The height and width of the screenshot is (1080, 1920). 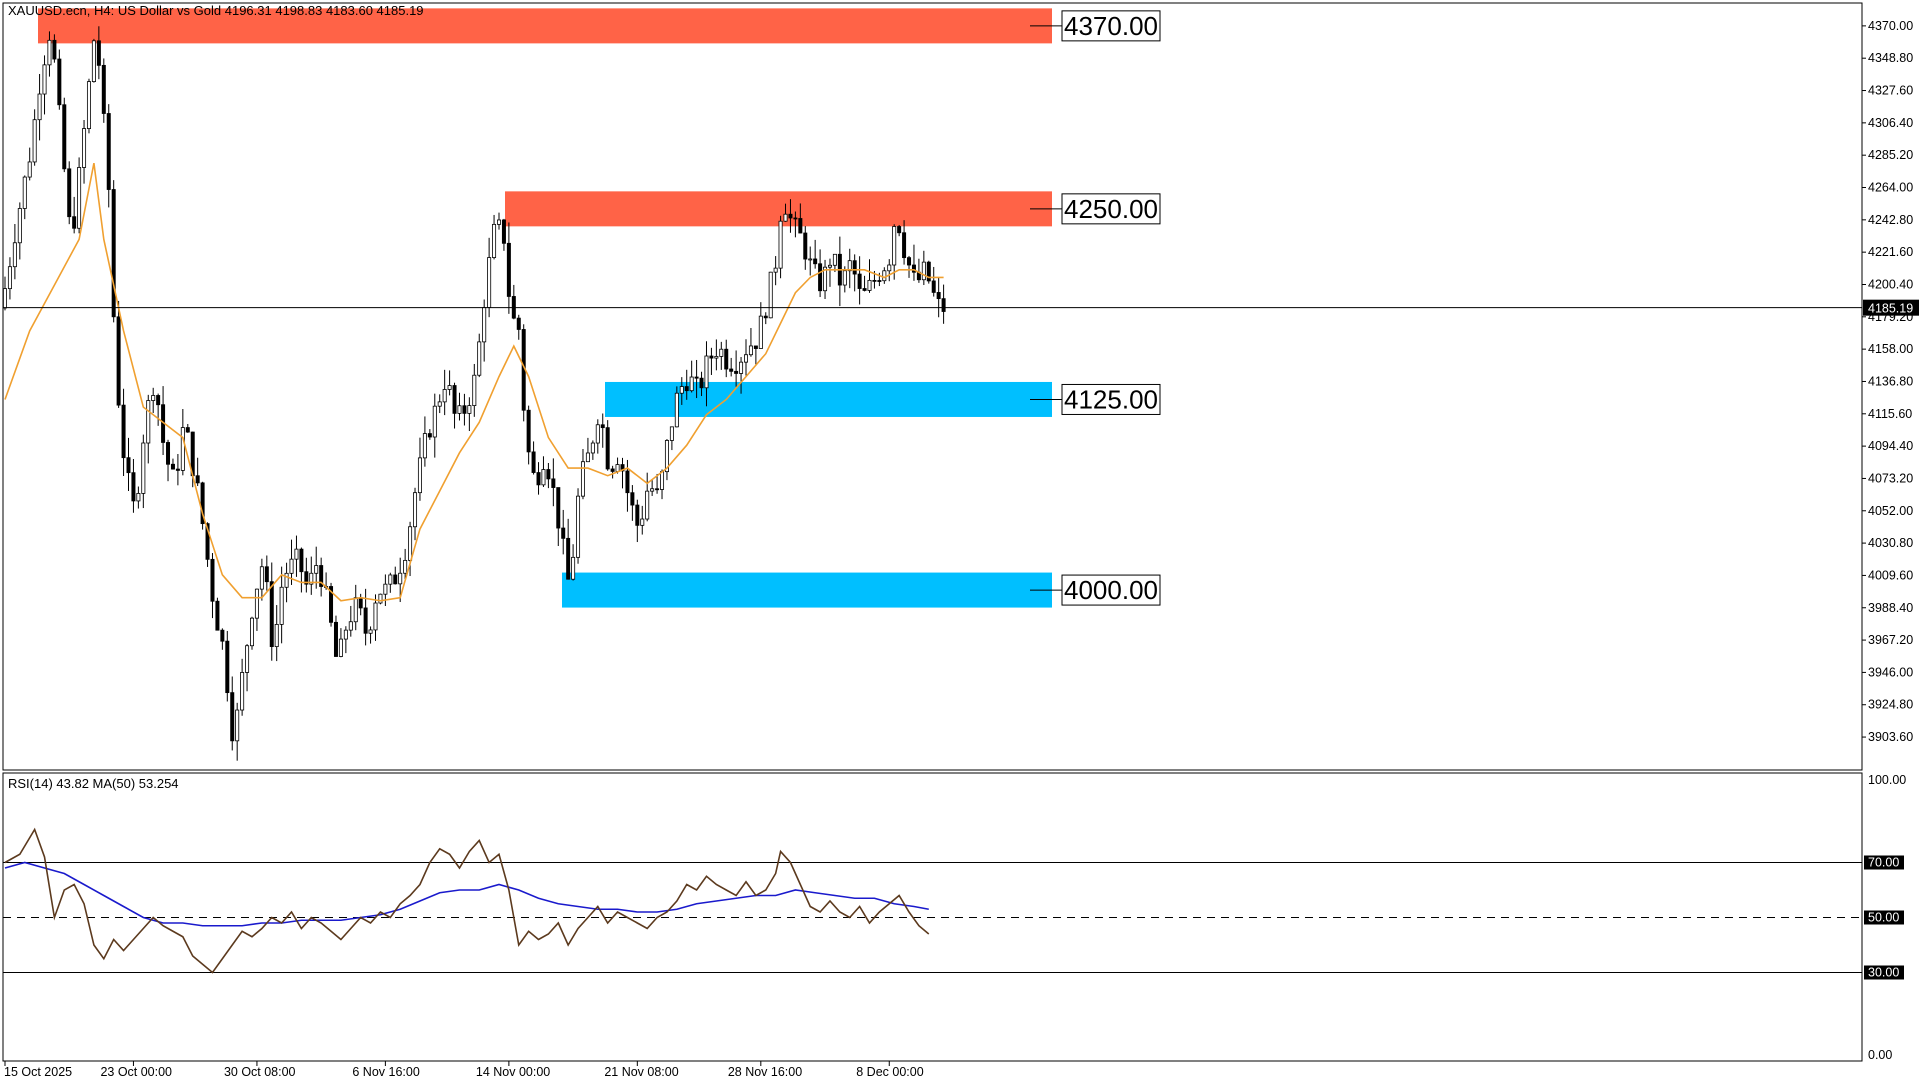 What do you see at coordinates (1890, 575) in the screenshot?
I see `price-tick-label: 4009.60` at bounding box center [1890, 575].